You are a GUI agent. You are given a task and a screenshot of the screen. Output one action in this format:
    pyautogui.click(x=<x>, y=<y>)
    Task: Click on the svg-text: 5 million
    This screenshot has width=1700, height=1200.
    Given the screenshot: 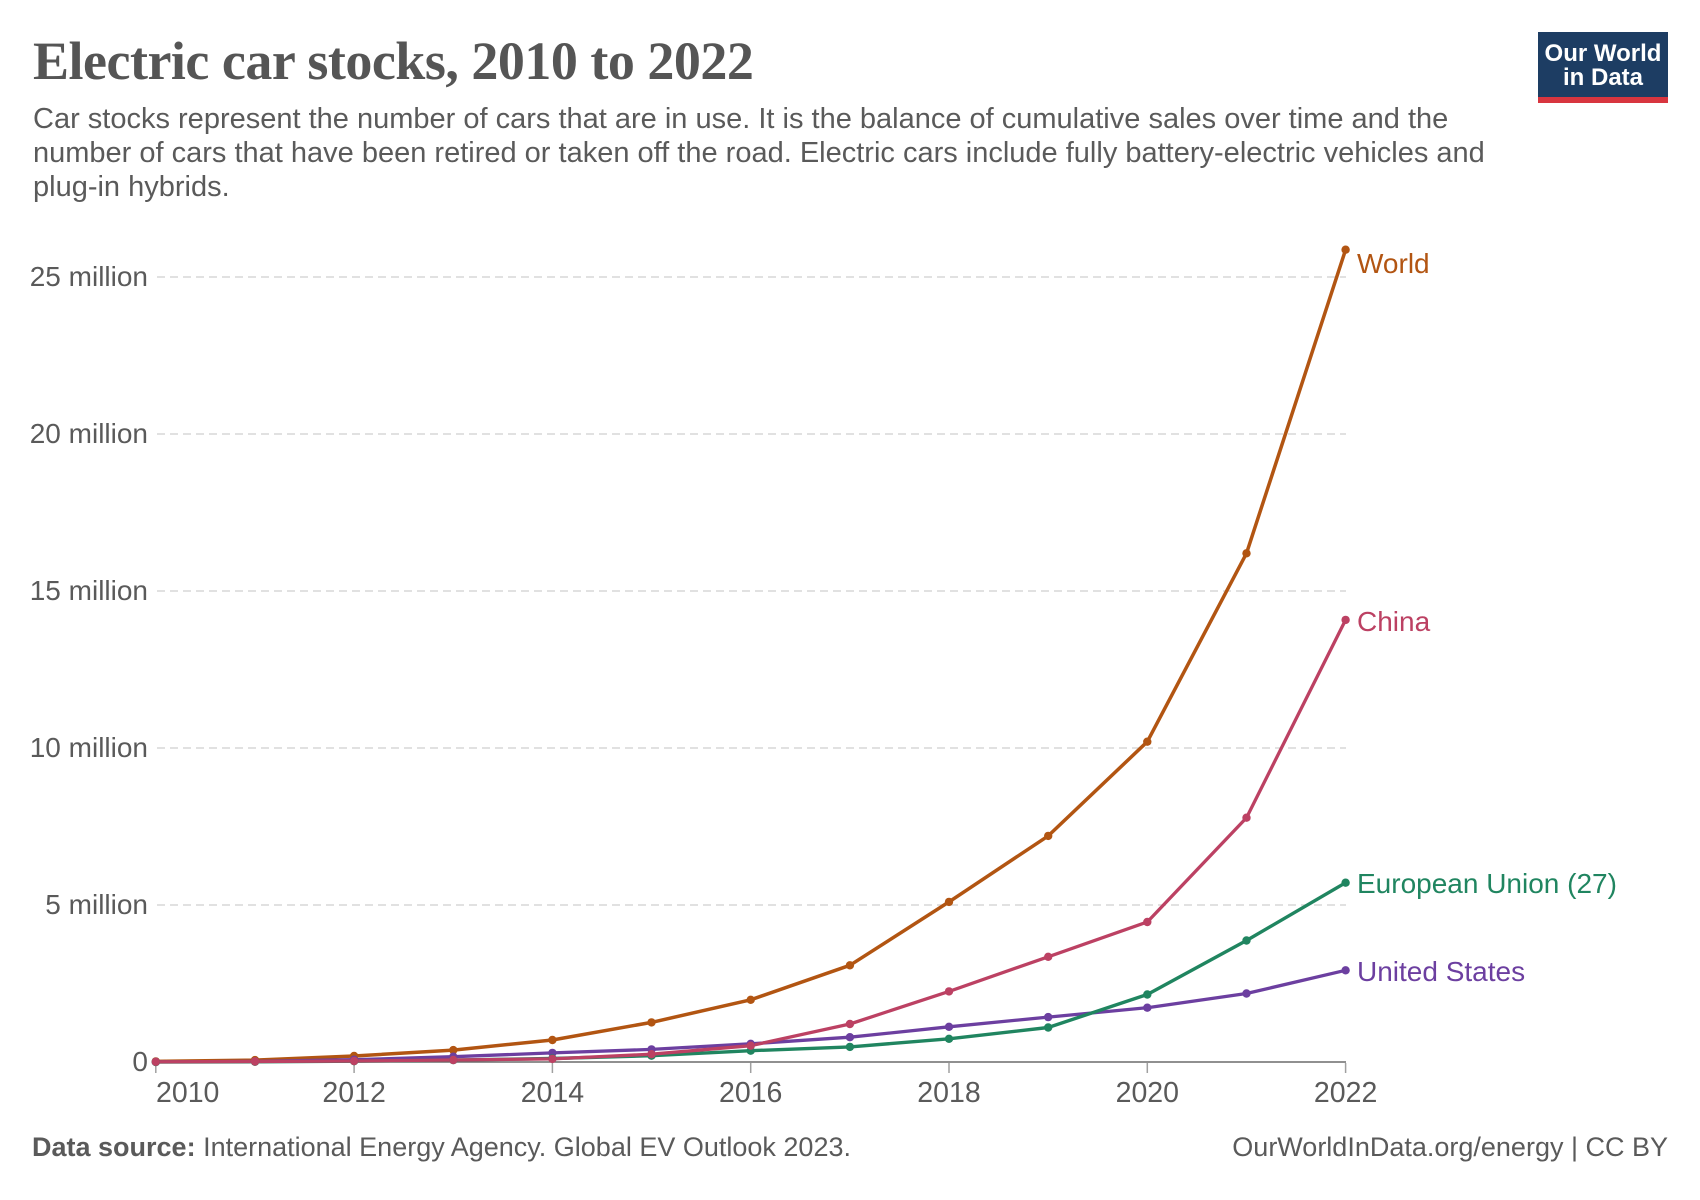 What is the action you would take?
    pyautogui.click(x=96, y=904)
    